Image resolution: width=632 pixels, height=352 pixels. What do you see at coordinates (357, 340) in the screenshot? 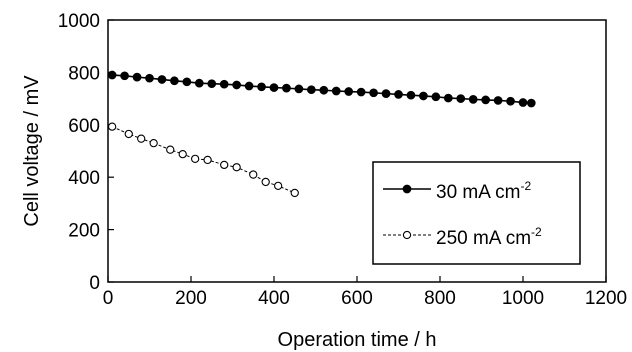
I see `x-axis-label: Operation time / h` at bounding box center [357, 340].